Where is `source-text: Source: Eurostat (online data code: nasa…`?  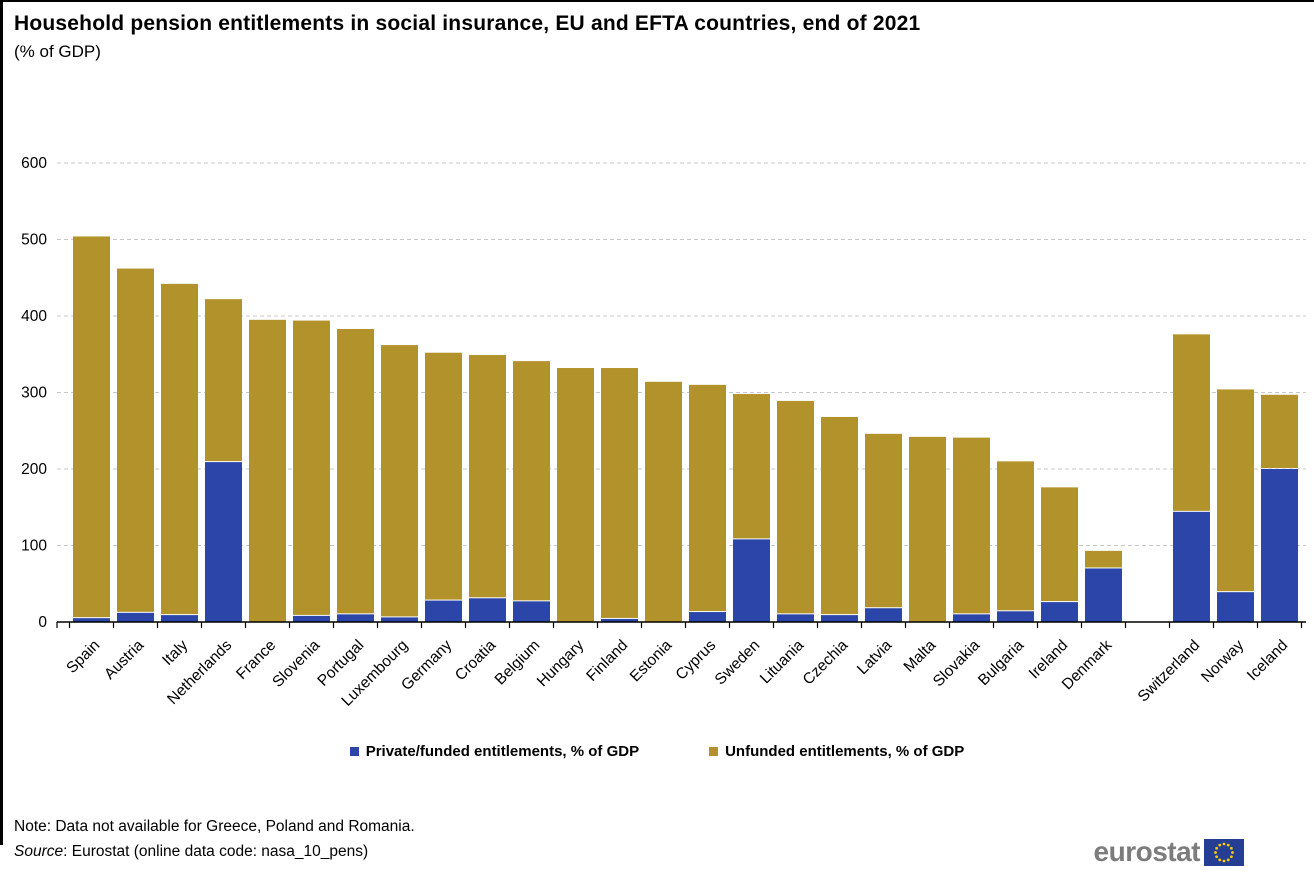 source-text: Source: Eurostat (online data code: nasa… is located at coordinates (191, 852).